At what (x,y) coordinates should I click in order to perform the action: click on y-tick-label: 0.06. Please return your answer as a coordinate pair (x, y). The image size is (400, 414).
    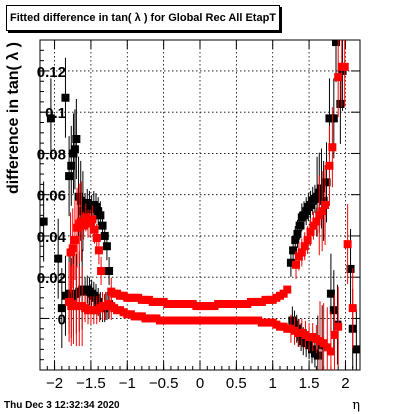
    Looking at the image, I should click on (51, 196).